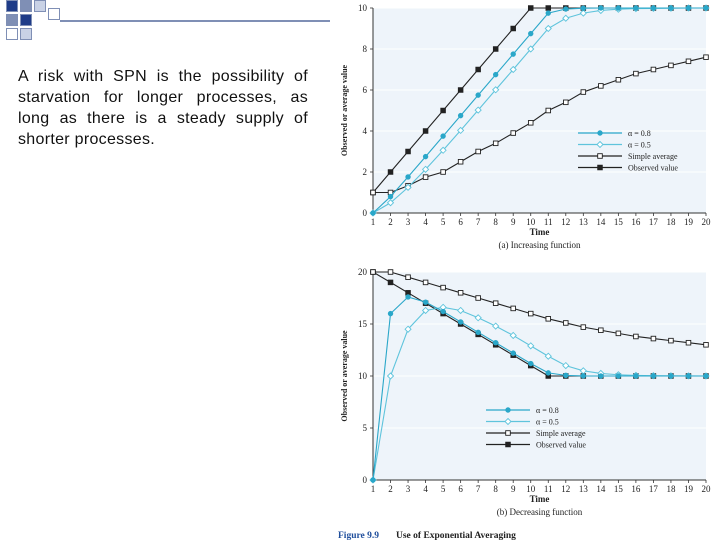 This screenshot has height=540, width=720. What do you see at coordinates (654, 222) in the screenshot?
I see `chart1-x-tick-label: 17` at bounding box center [654, 222].